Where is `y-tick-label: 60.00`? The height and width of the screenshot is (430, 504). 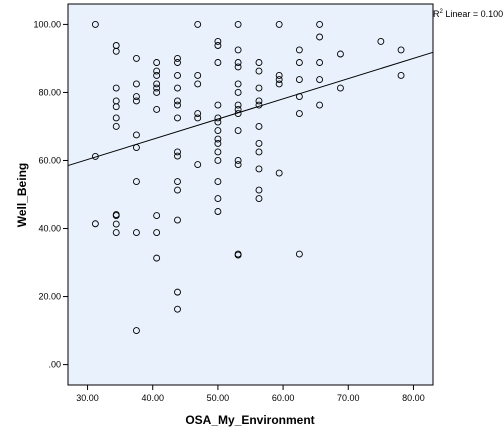
y-tick-label: 60.00 is located at coordinates (49, 160).